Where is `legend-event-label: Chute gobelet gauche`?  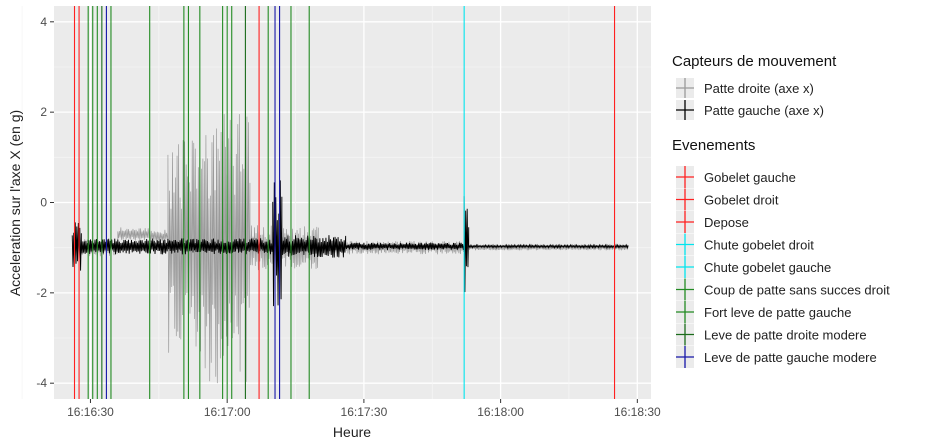
legend-event-label: Chute gobelet gauche is located at coordinates (767, 267).